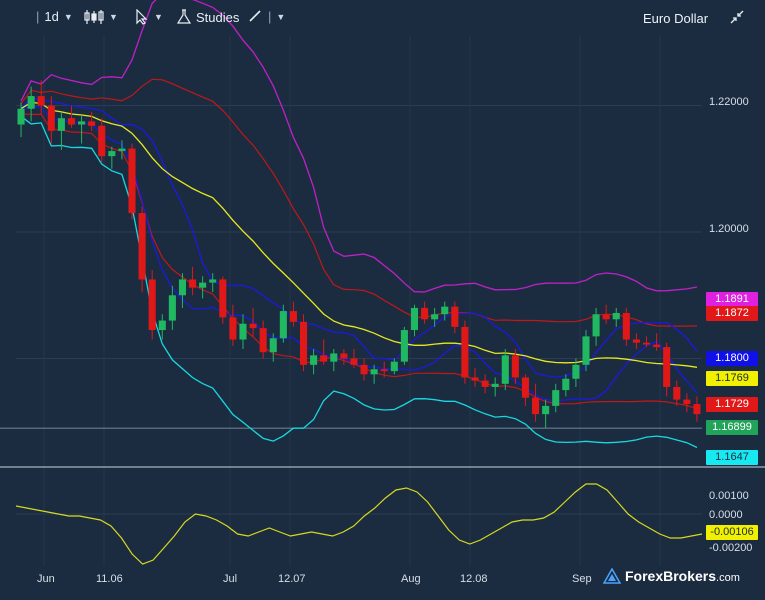  I want to click on oscillator-pane, so click(359, 524).